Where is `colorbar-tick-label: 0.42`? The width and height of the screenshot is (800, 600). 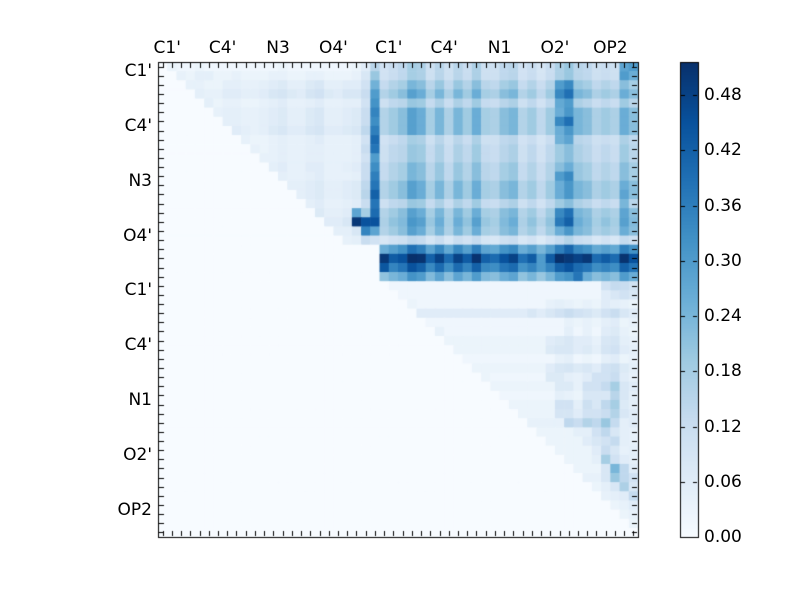
colorbar-tick-label: 0.42 is located at coordinates (723, 150).